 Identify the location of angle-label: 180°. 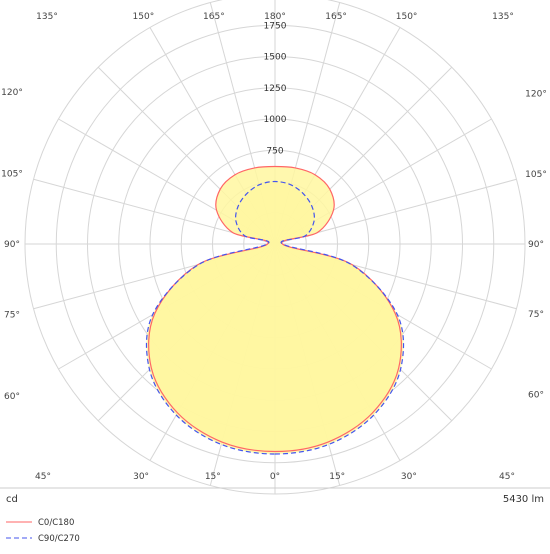
(275, 17).